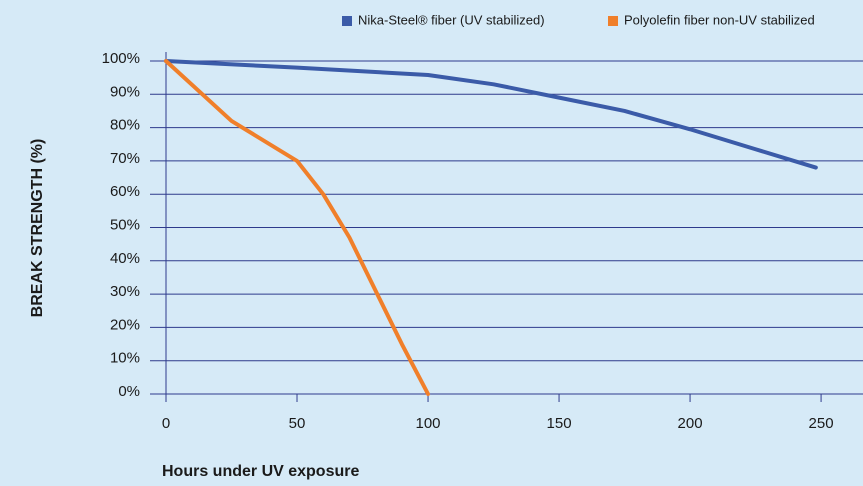 Image resolution: width=863 pixels, height=486 pixels. I want to click on x-tick-label: 0, so click(166, 423).